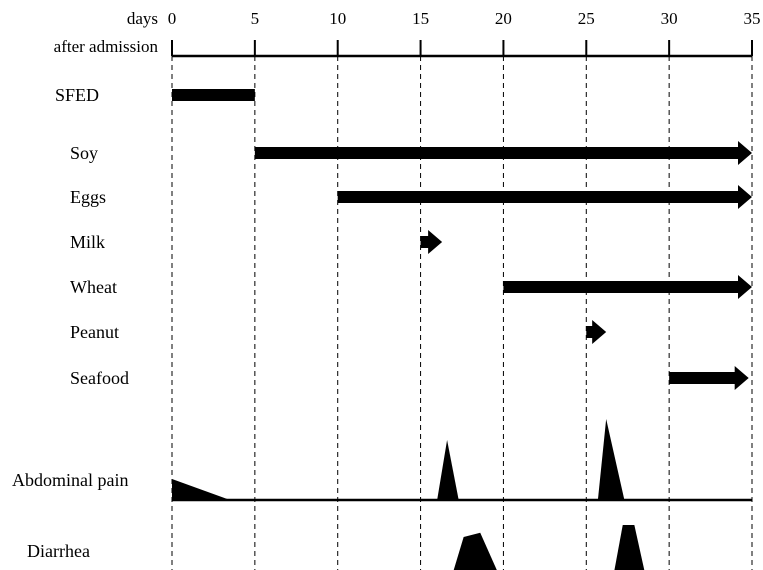 Image resolution: width=763 pixels, height=570 pixels. What do you see at coordinates (255, 18) in the screenshot?
I see `axis-tick-label-1: 5` at bounding box center [255, 18].